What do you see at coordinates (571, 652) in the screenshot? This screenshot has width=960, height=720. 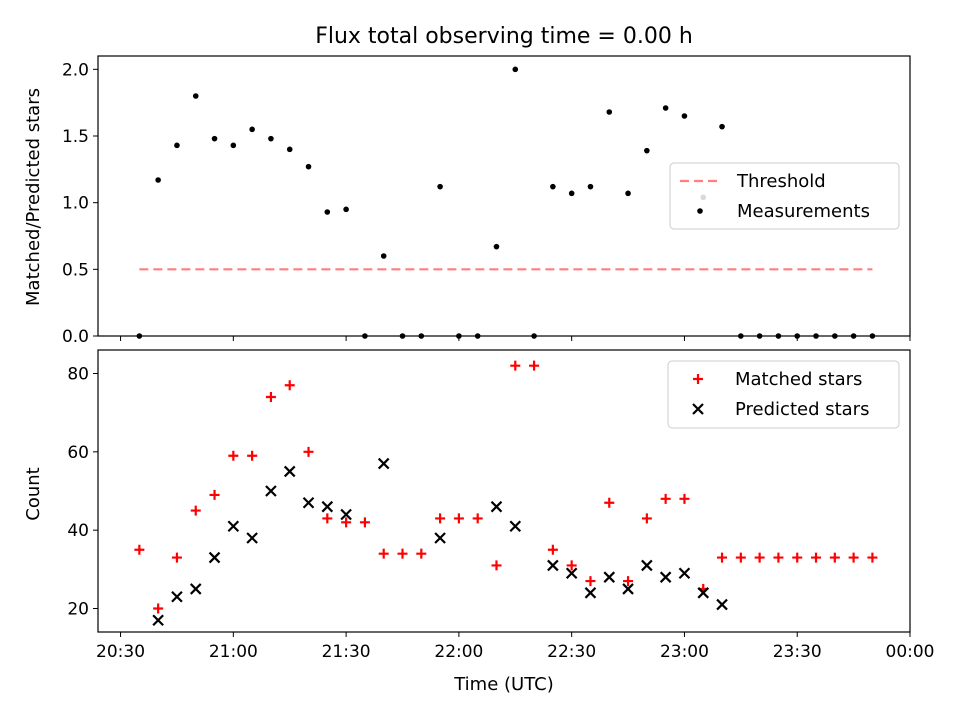 I see `x-tick-label-4: 22:30` at bounding box center [571, 652].